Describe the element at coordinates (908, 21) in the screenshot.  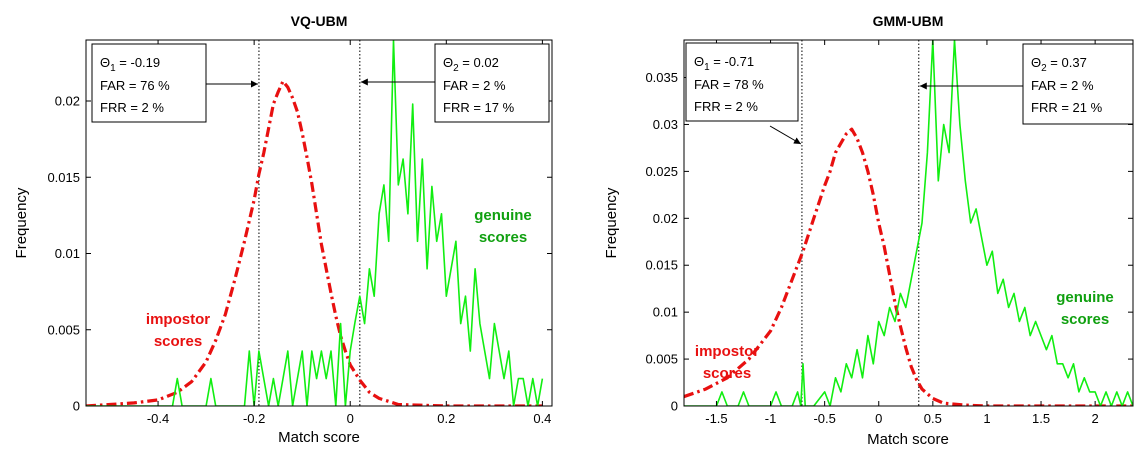
I see `chart-title: GMM-UBM` at that location.